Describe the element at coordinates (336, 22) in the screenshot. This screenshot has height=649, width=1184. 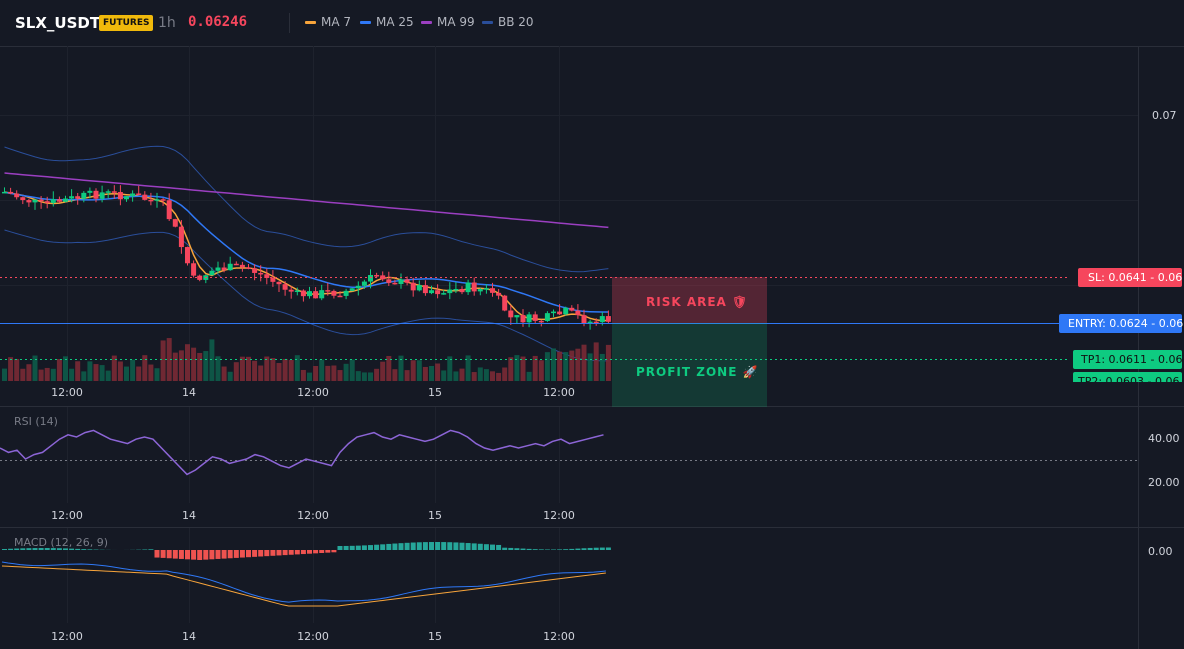
I see `legend-ma7-label: MA 7` at that location.